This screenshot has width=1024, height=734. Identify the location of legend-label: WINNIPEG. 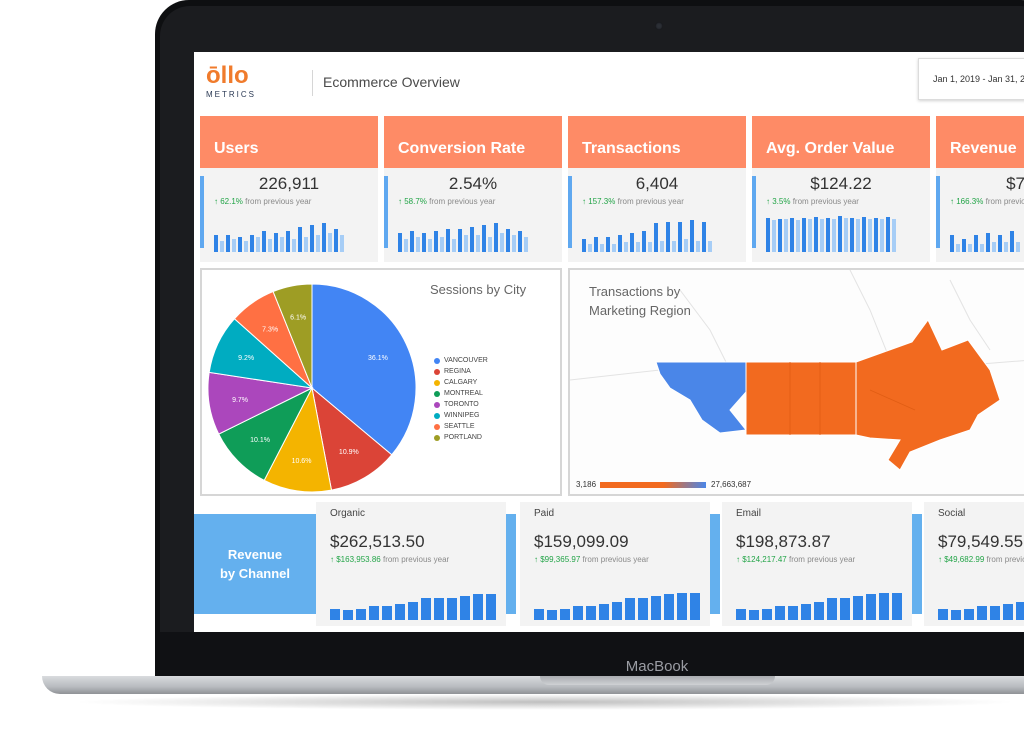
(462, 415).